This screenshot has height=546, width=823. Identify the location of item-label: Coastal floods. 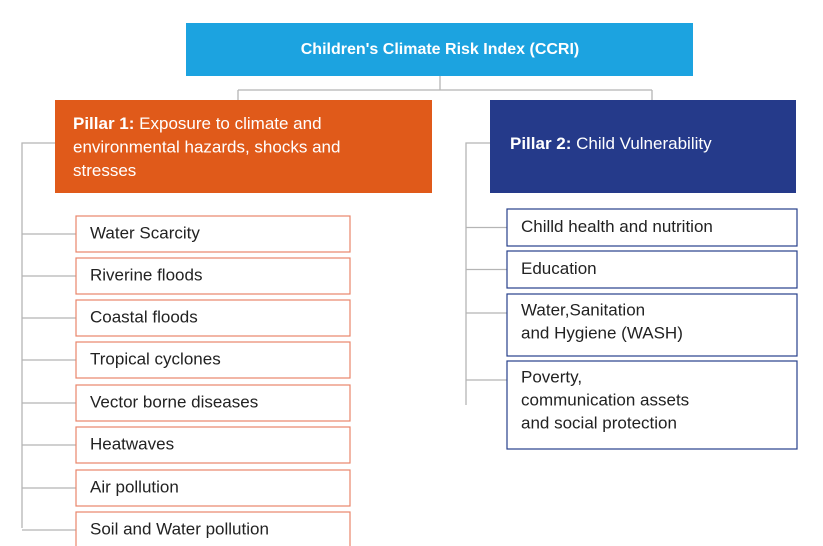
(144, 316).